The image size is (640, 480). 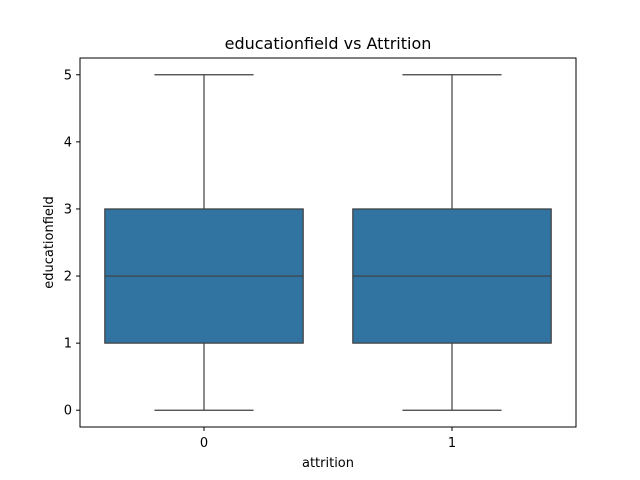 I want to click on x-tick-label: 0, so click(x=204, y=443).